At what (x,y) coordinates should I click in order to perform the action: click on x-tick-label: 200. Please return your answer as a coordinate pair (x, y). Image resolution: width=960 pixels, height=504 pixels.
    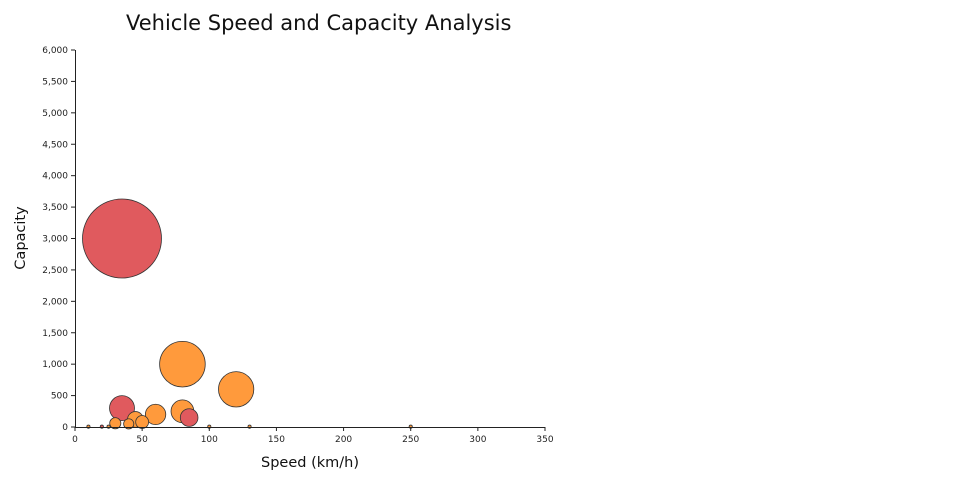
    Looking at the image, I should click on (343, 440).